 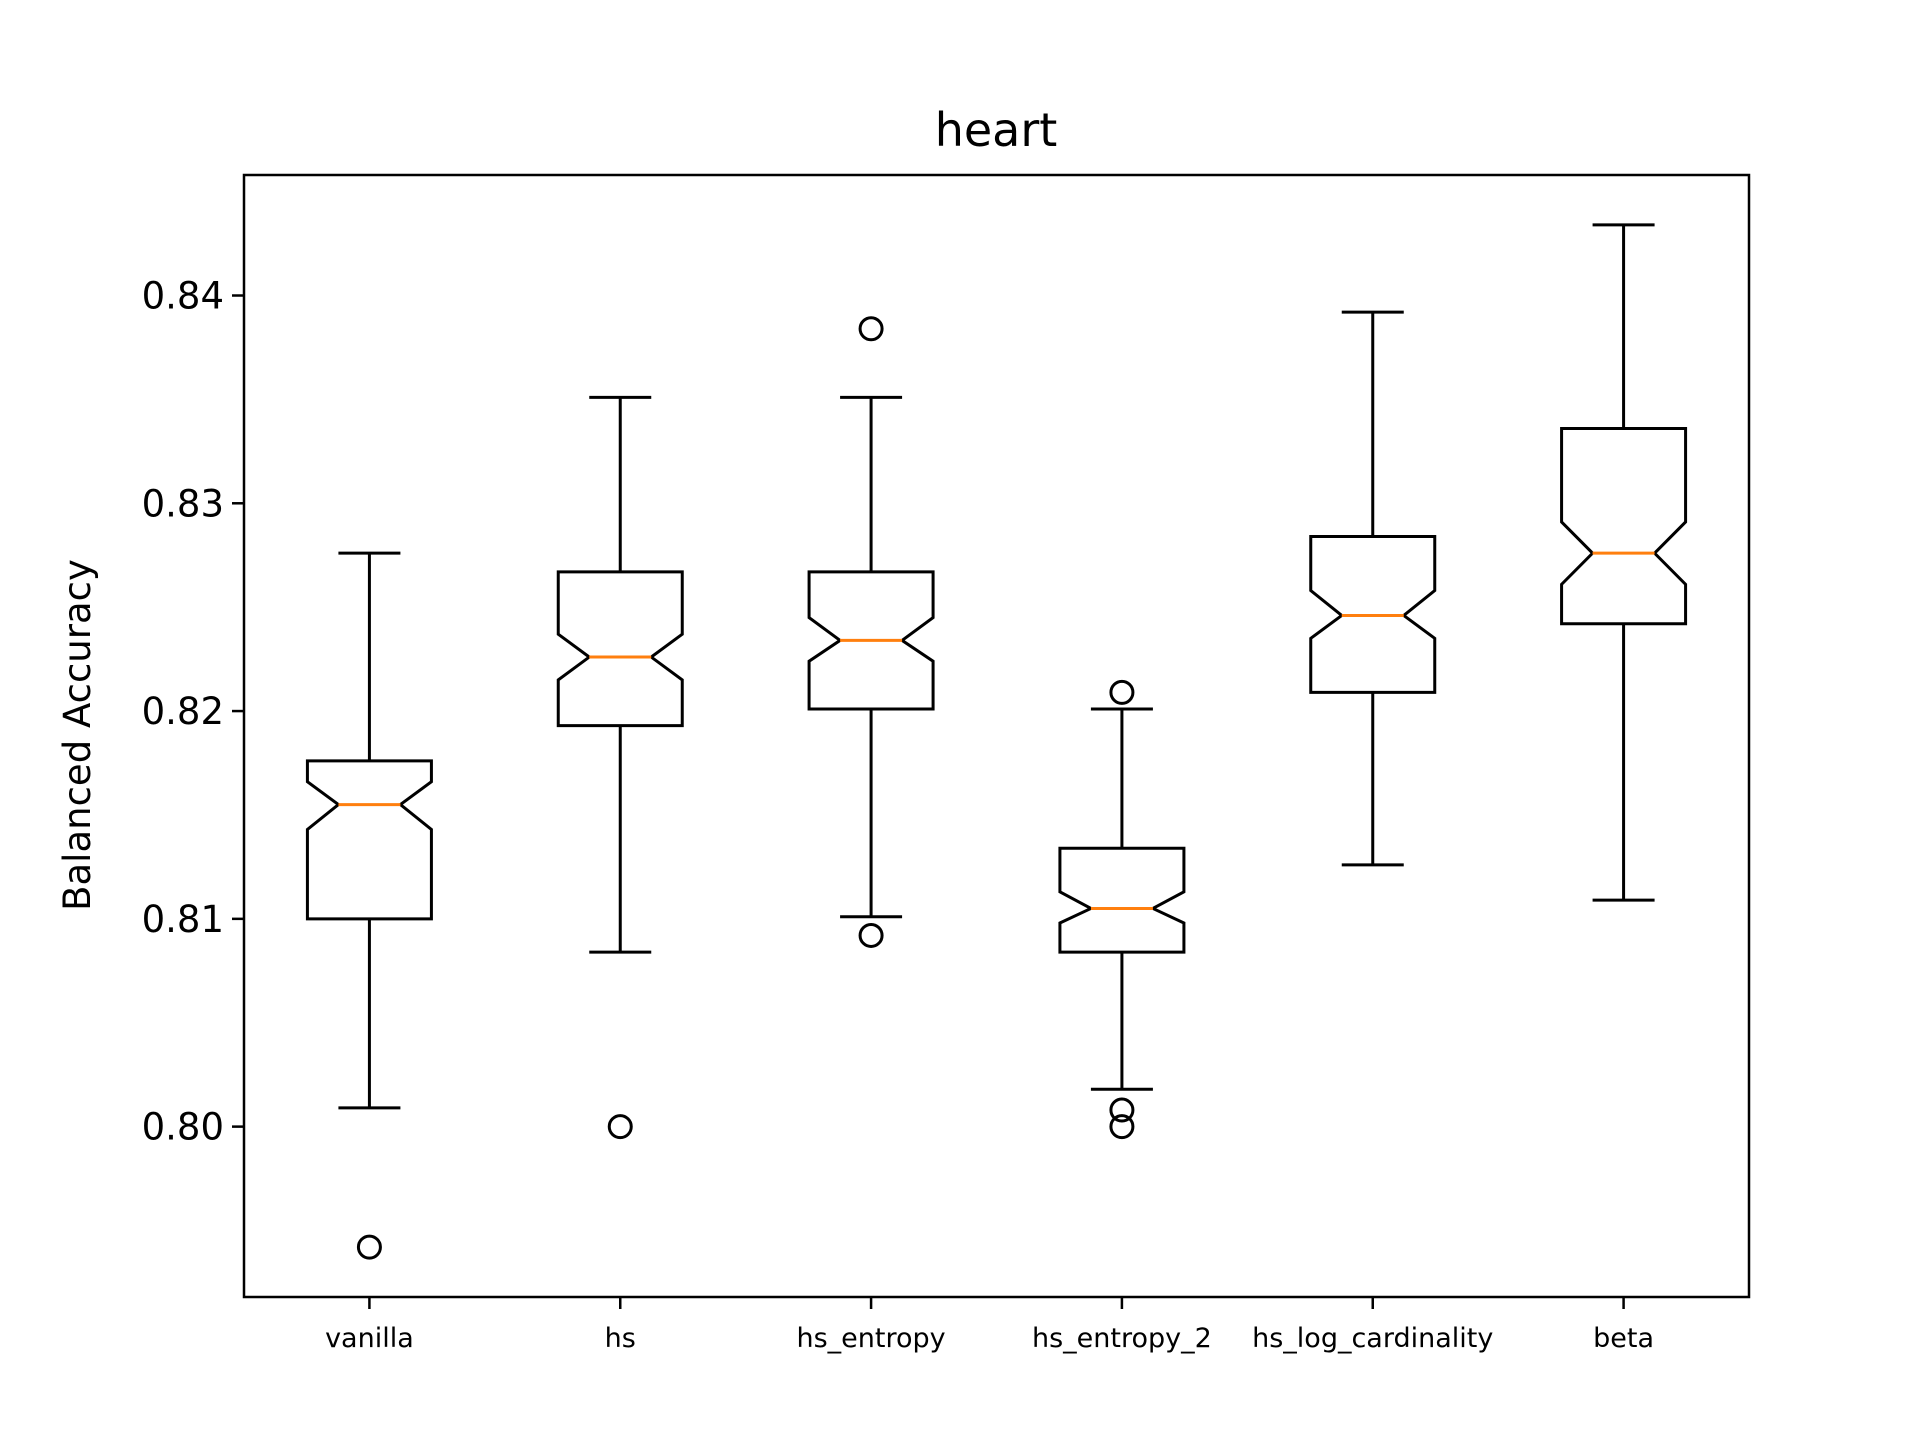 I want to click on box-hs, so click(x=620, y=649).